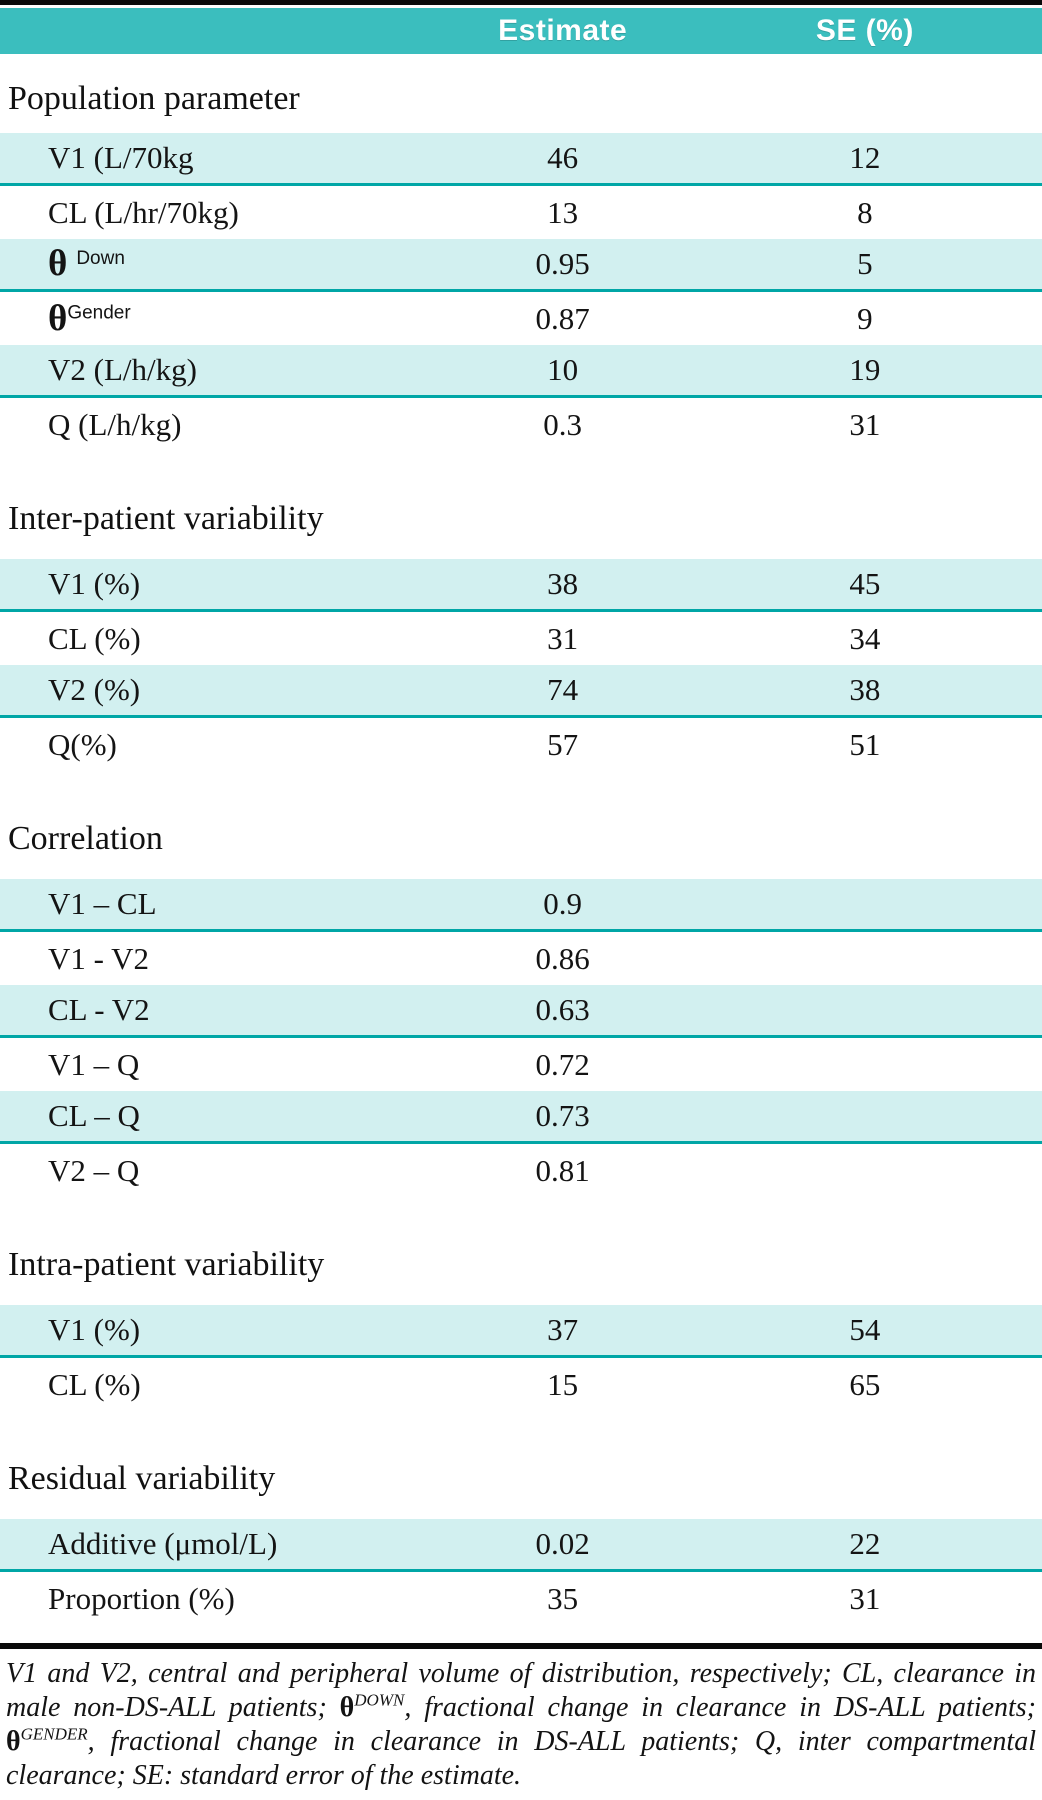 The height and width of the screenshot is (1800, 1042). I want to click on footnote-superscript: DOWN, so click(379, 1700).